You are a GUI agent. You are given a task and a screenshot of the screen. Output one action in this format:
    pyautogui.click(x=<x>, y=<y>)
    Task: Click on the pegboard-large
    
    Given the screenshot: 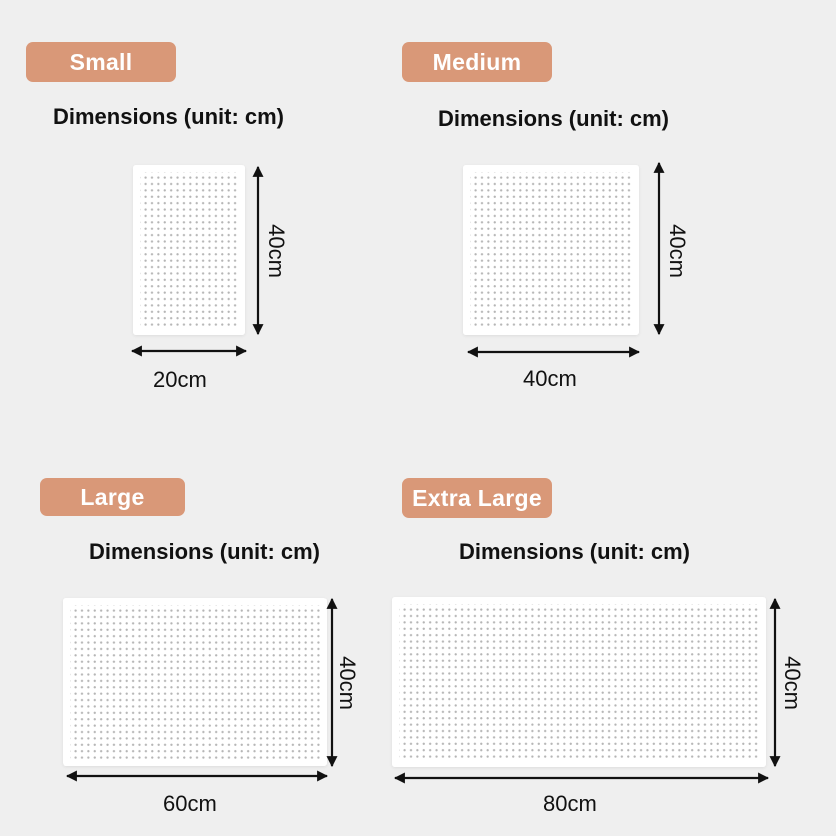 What is the action you would take?
    pyautogui.click(x=195, y=682)
    